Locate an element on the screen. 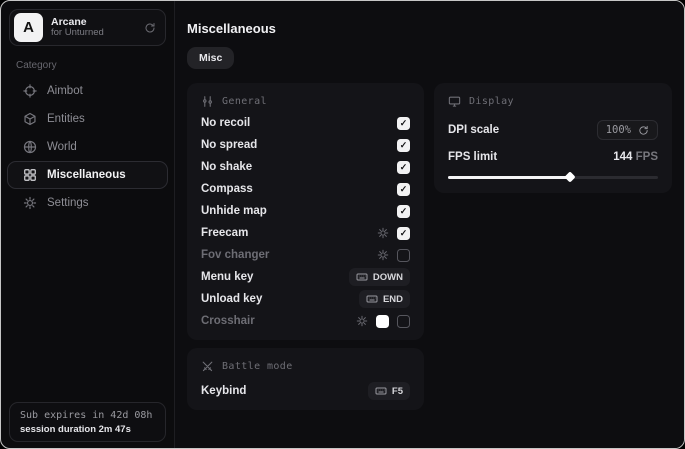  crosshair-color-swatch is located at coordinates (382, 321).